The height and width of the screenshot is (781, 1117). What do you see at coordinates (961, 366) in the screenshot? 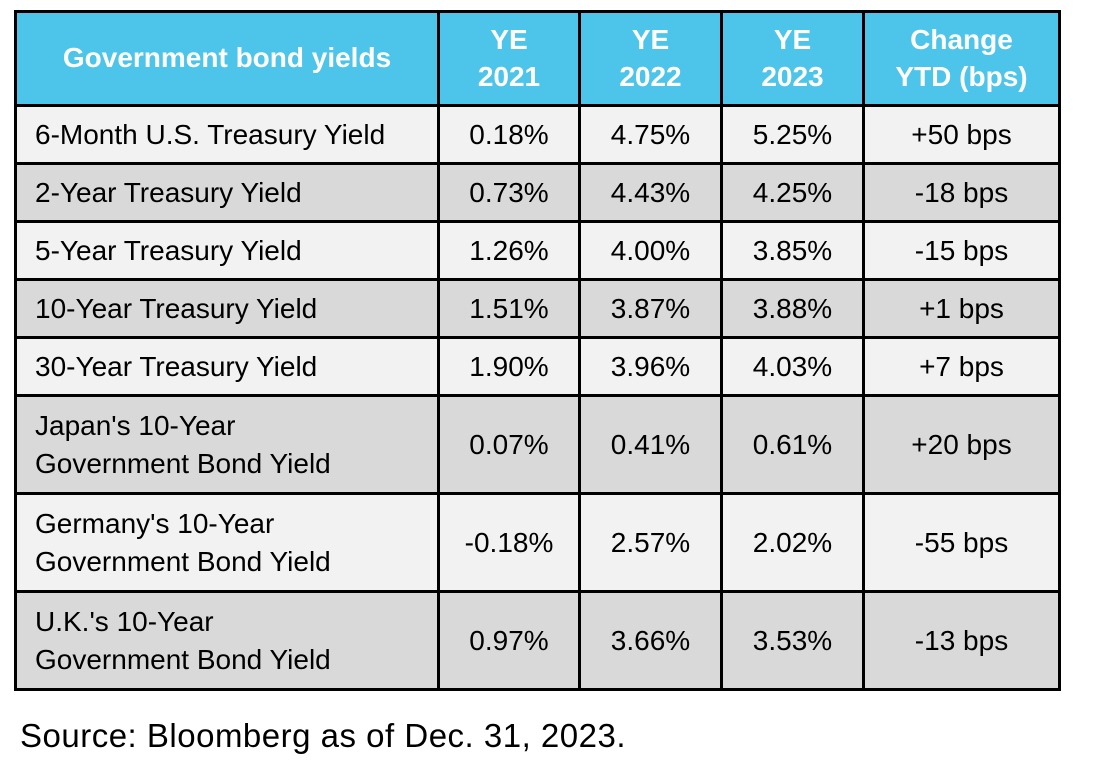
I see `value-cell-change-ytd: +7 bps` at bounding box center [961, 366].